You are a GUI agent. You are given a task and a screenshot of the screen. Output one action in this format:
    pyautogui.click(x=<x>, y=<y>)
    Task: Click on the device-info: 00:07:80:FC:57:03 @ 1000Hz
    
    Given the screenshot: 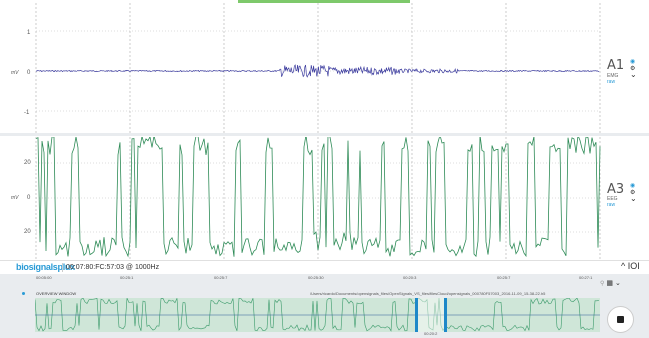 What is the action you would take?
    pyautogui.click(x=113, y=267)
    